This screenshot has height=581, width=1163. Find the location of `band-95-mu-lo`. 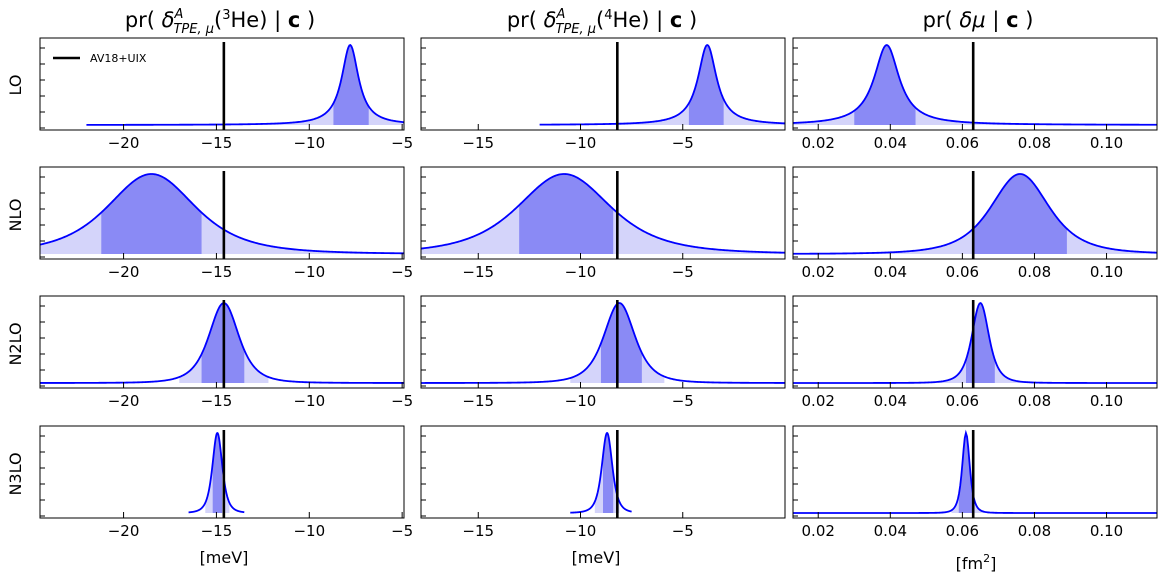

band-95-mu-lo is located at coordinates (975, 85).